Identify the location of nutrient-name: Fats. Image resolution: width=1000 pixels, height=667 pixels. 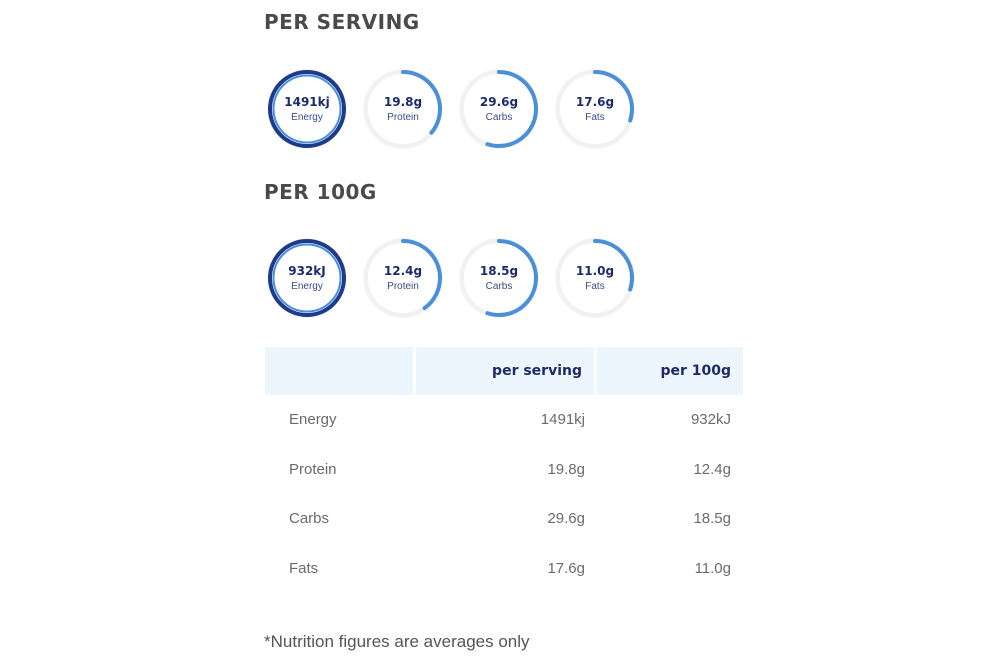
(304, 568).